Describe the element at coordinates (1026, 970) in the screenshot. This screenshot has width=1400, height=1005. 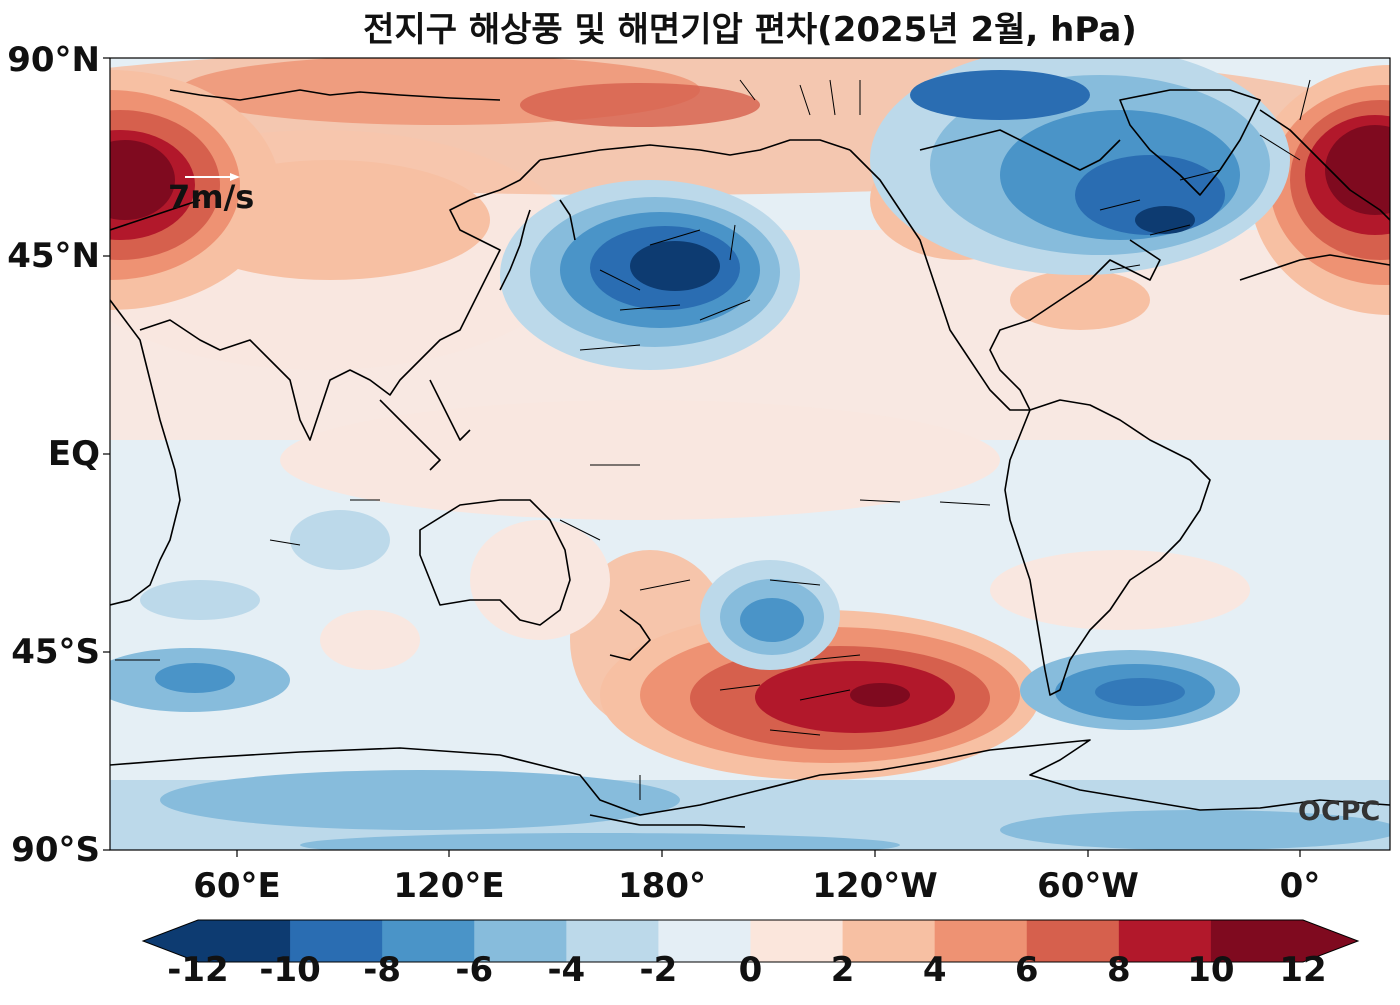
I see `colorbar-tick-label: 6` at that location.